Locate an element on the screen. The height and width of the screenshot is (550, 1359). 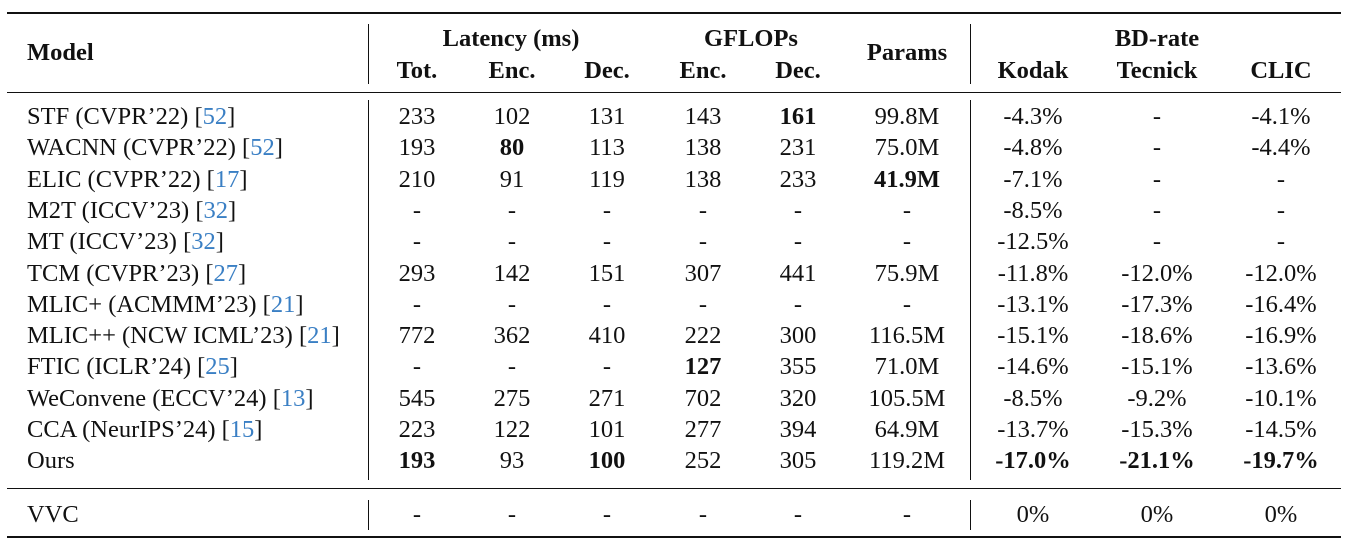
model-name: WACNN (CVPR’22) [52] is located at coordinates (155, 148).